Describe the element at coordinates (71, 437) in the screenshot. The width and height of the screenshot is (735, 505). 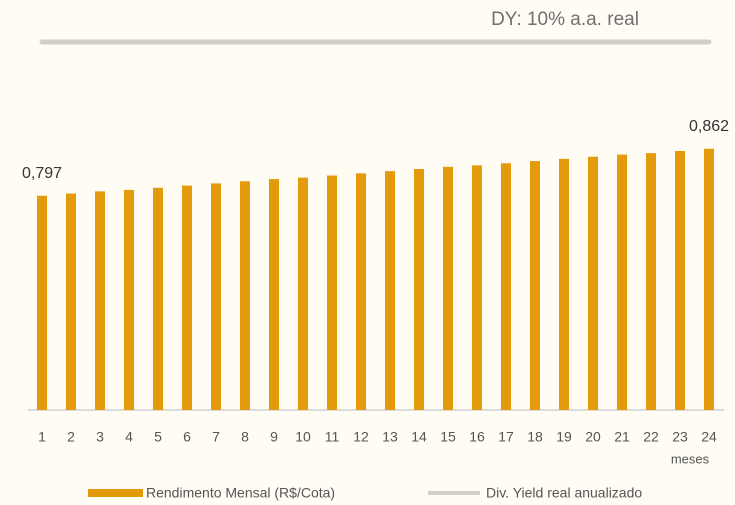
I see `x-tick-label: 2` at that location.